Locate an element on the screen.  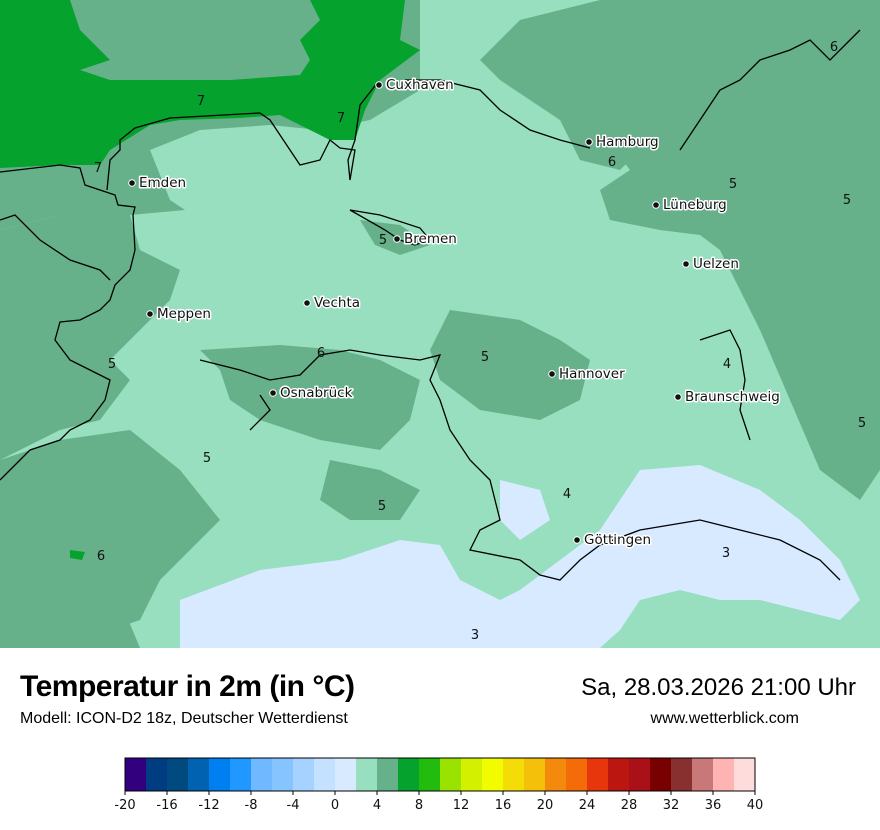
legend-tick-label: -20 is located at coordinates (124, 805).